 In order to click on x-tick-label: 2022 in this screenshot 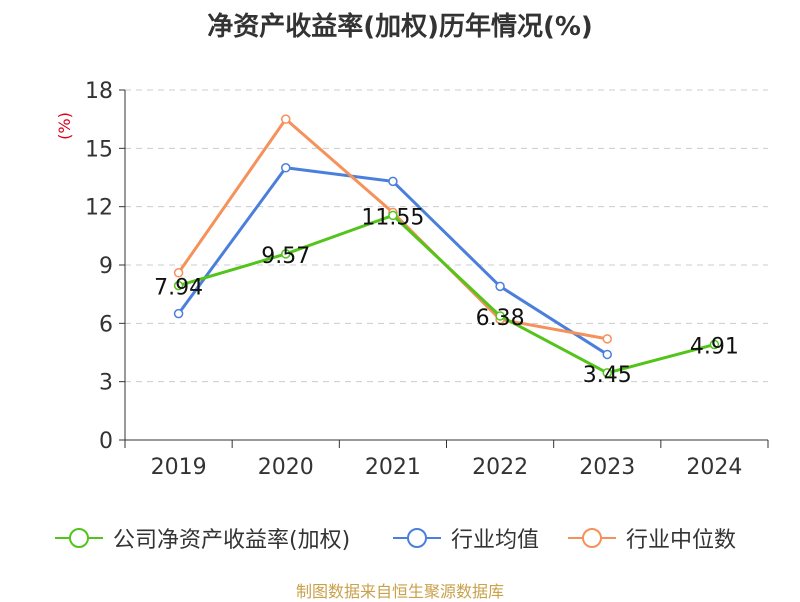, I will do `click(500, 467)`.